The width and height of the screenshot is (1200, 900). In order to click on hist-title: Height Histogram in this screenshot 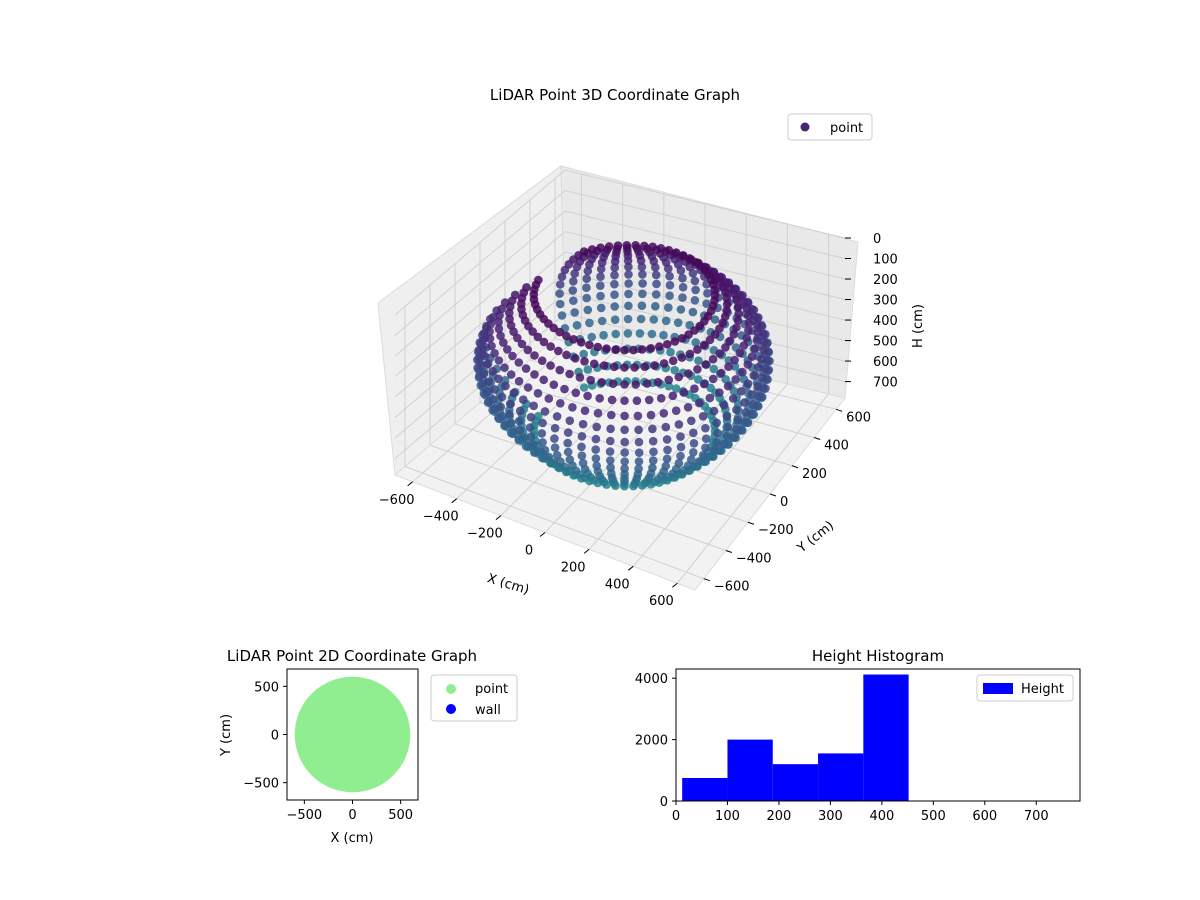, I will do `click(878, 656)`.